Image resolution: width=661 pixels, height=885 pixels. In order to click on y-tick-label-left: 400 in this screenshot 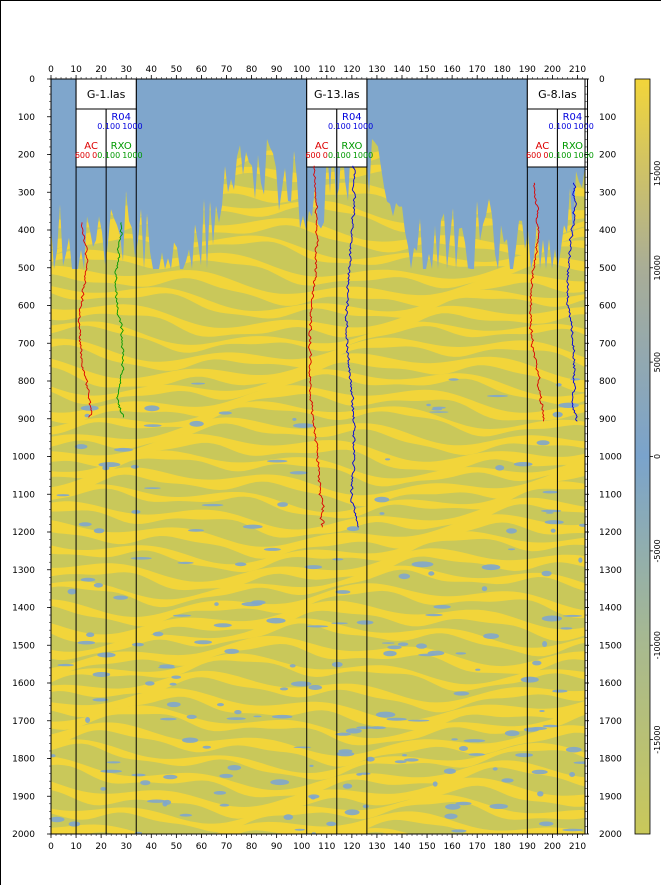, I will do `click(26, 231)`.